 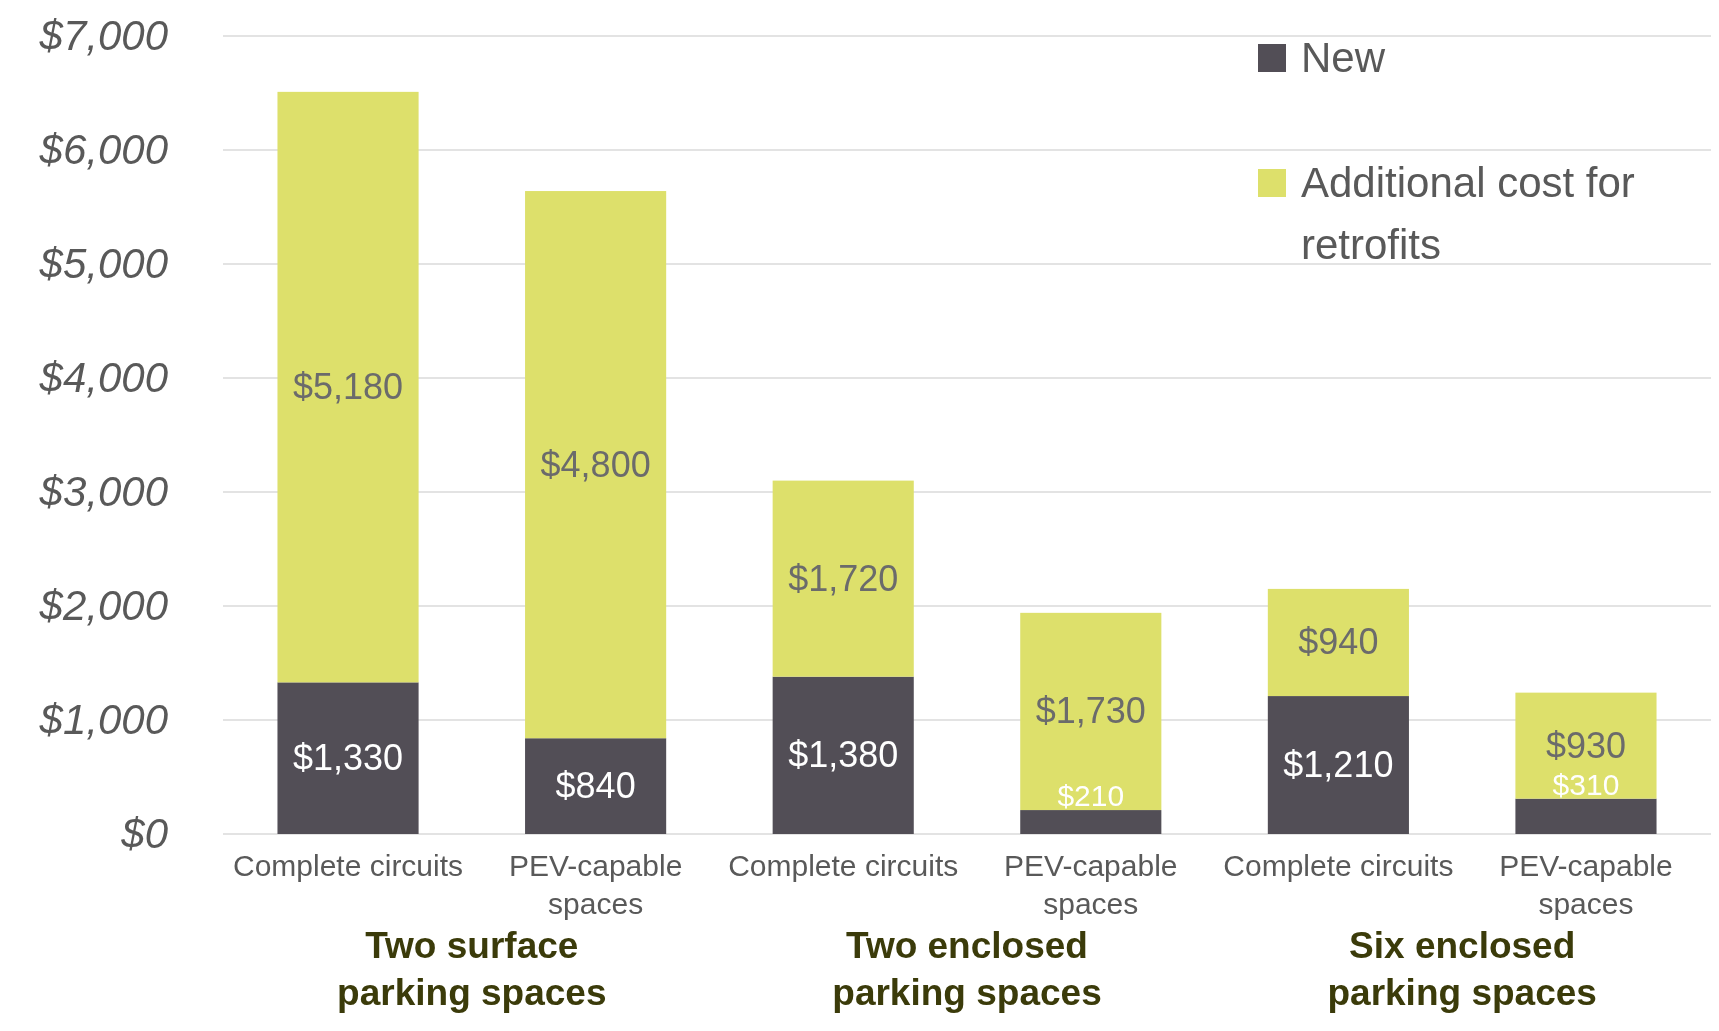 I want to click on y-tick-label: $6,000, so click(x=103, y=149).